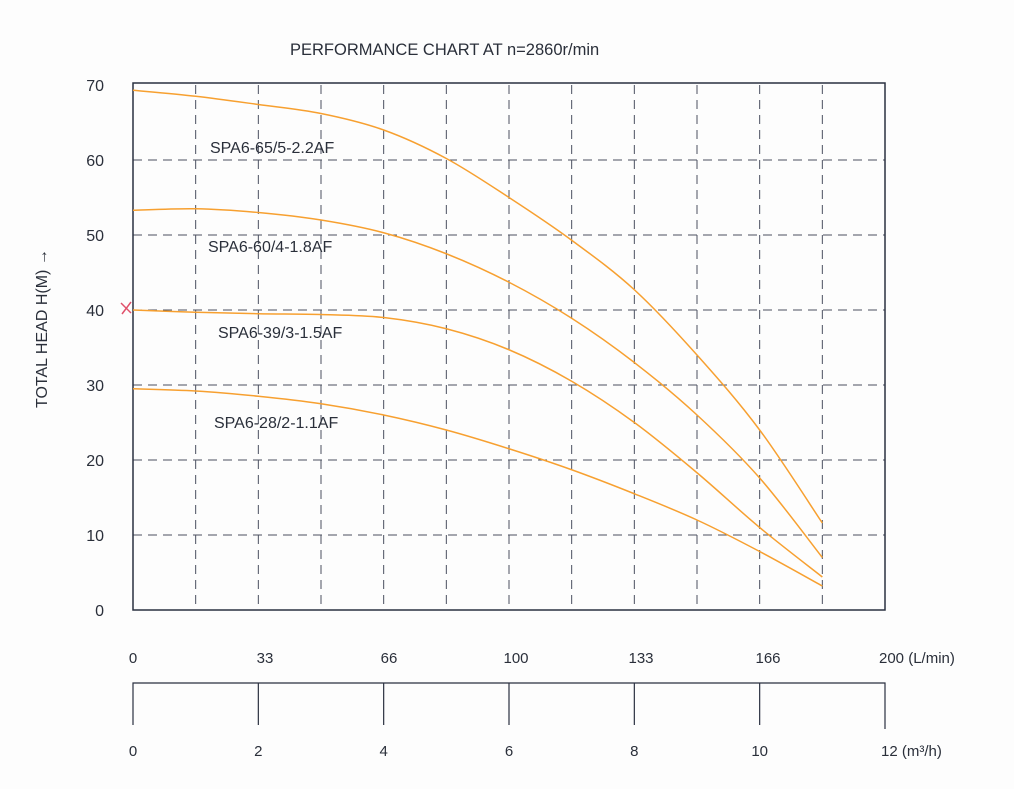 The height and width of the screenshot is (789, 1014). I want to click on x-tick-label-lmin: 133, so click(640, 658).